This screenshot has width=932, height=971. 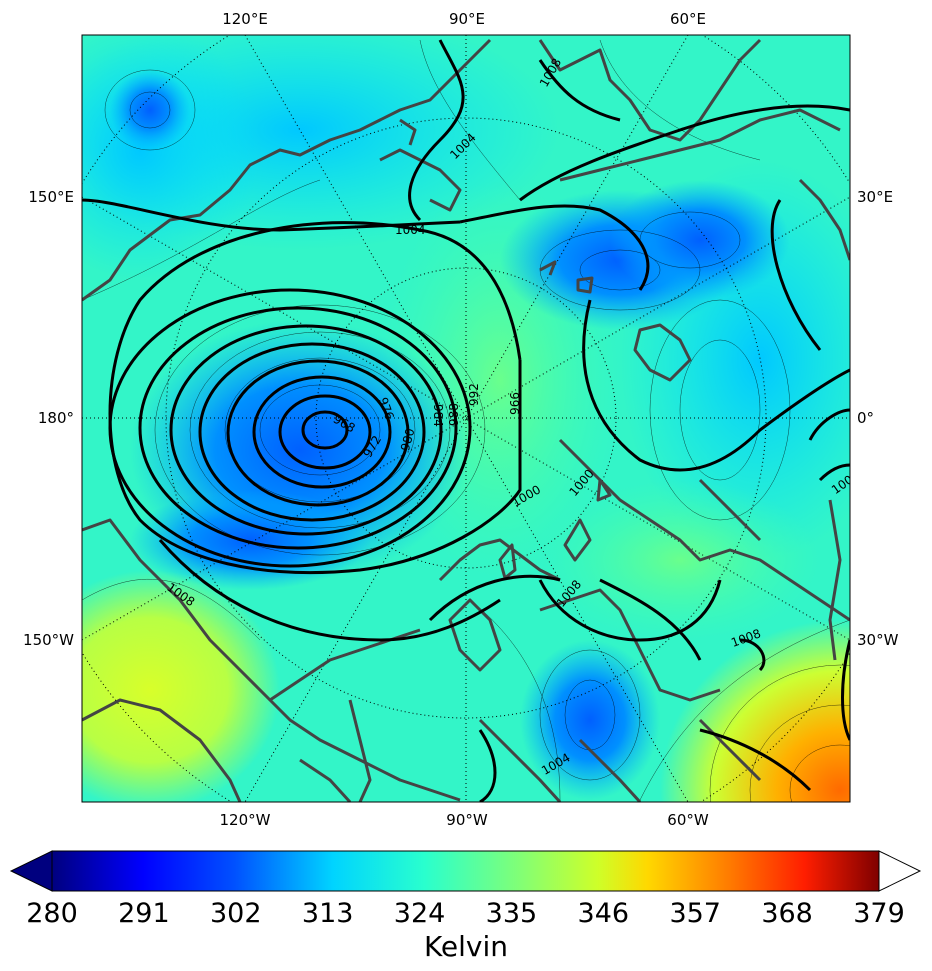 I want to click on colorbar-gradient, so click(x=465, y=871).